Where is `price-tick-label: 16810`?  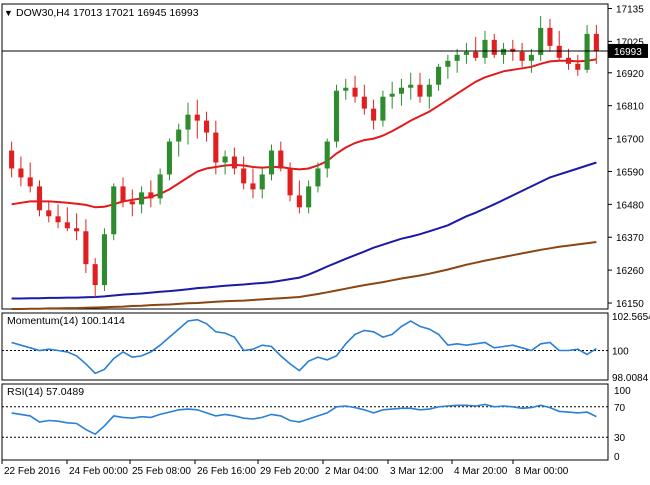
price-tick-label: 16810 is located at coordinates (630, 107).